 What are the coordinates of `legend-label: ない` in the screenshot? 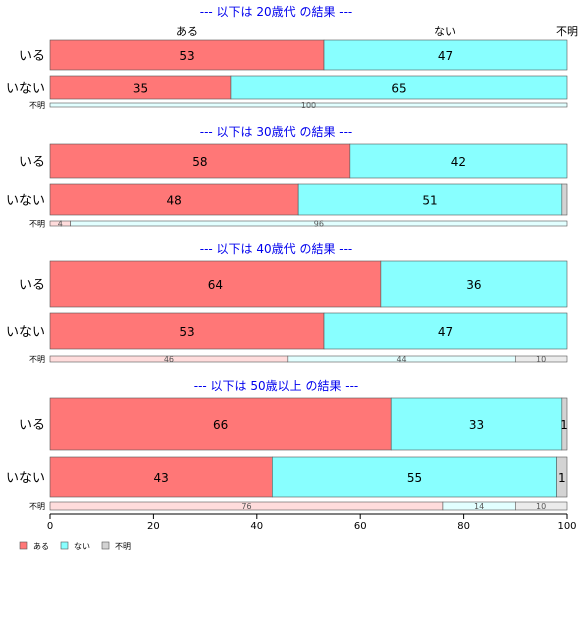 It's located at (82, 546).